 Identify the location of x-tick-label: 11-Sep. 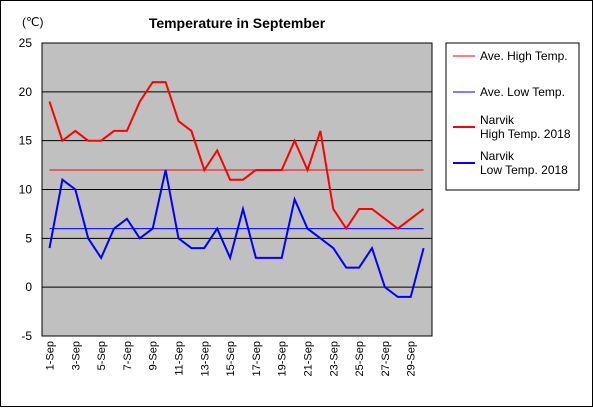
(180, 358).